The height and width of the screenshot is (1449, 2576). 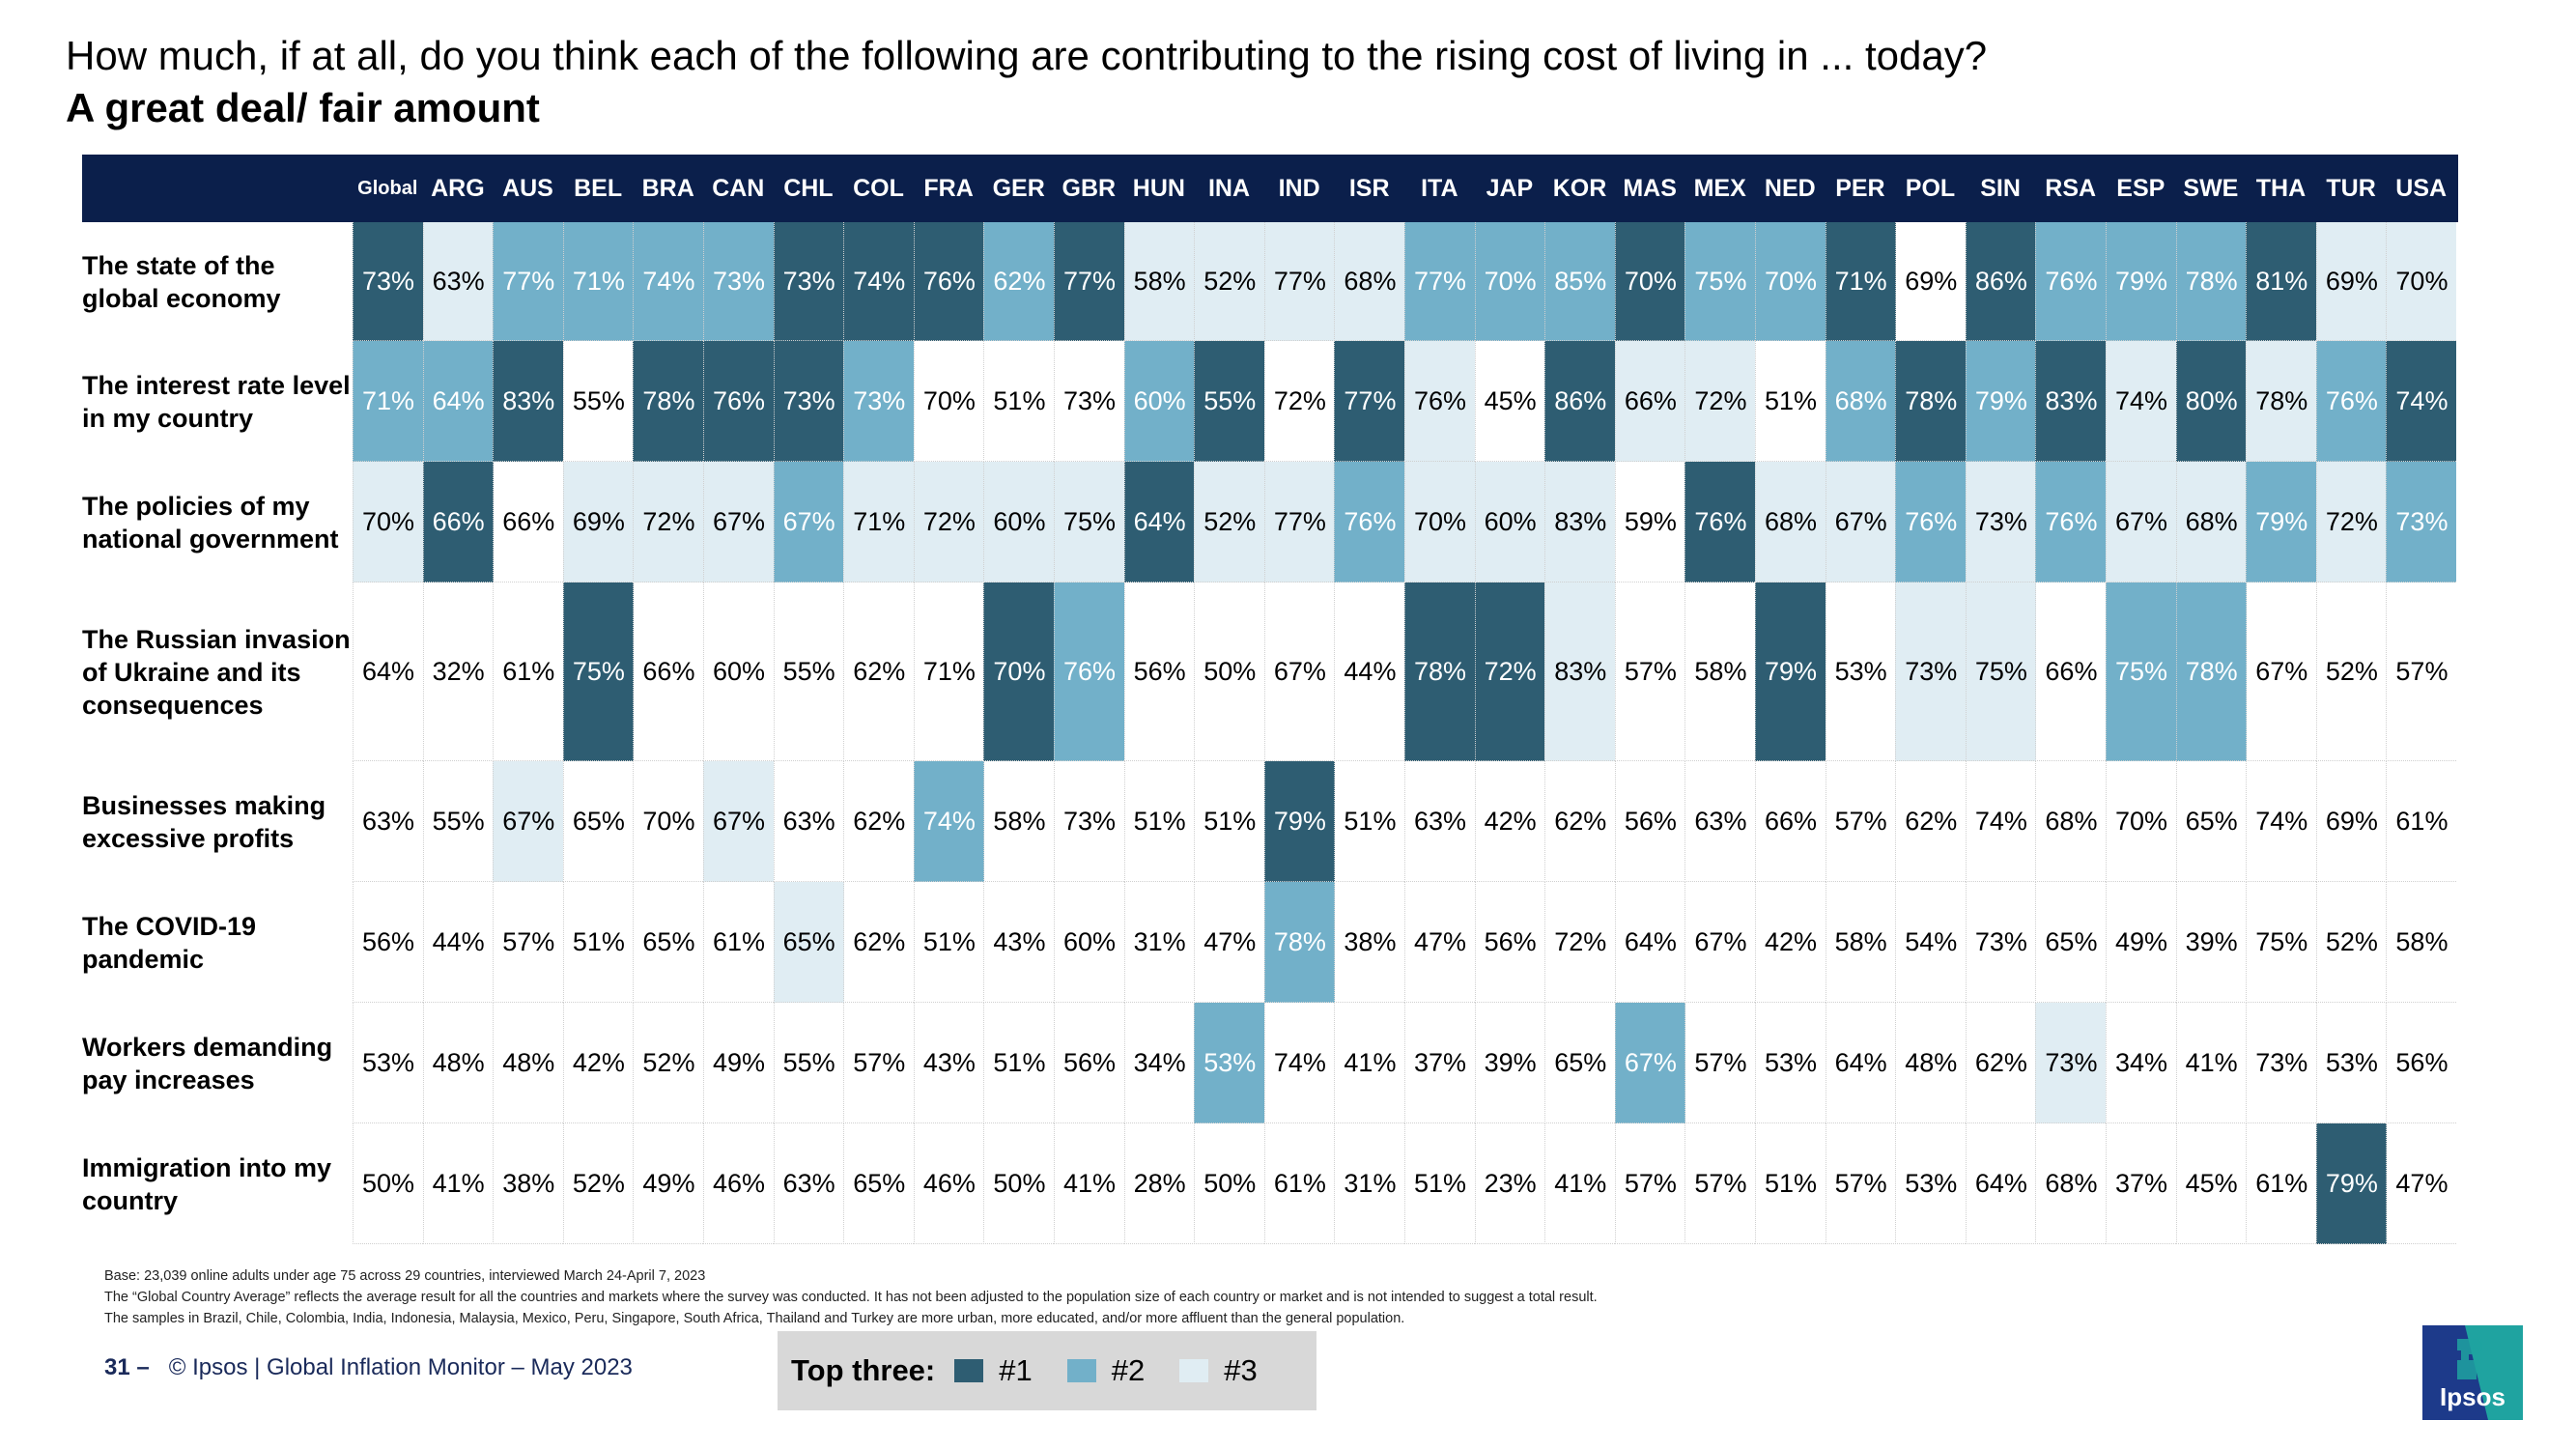 I want to click on value-cell: 86%, so click(x=2000, y=281).